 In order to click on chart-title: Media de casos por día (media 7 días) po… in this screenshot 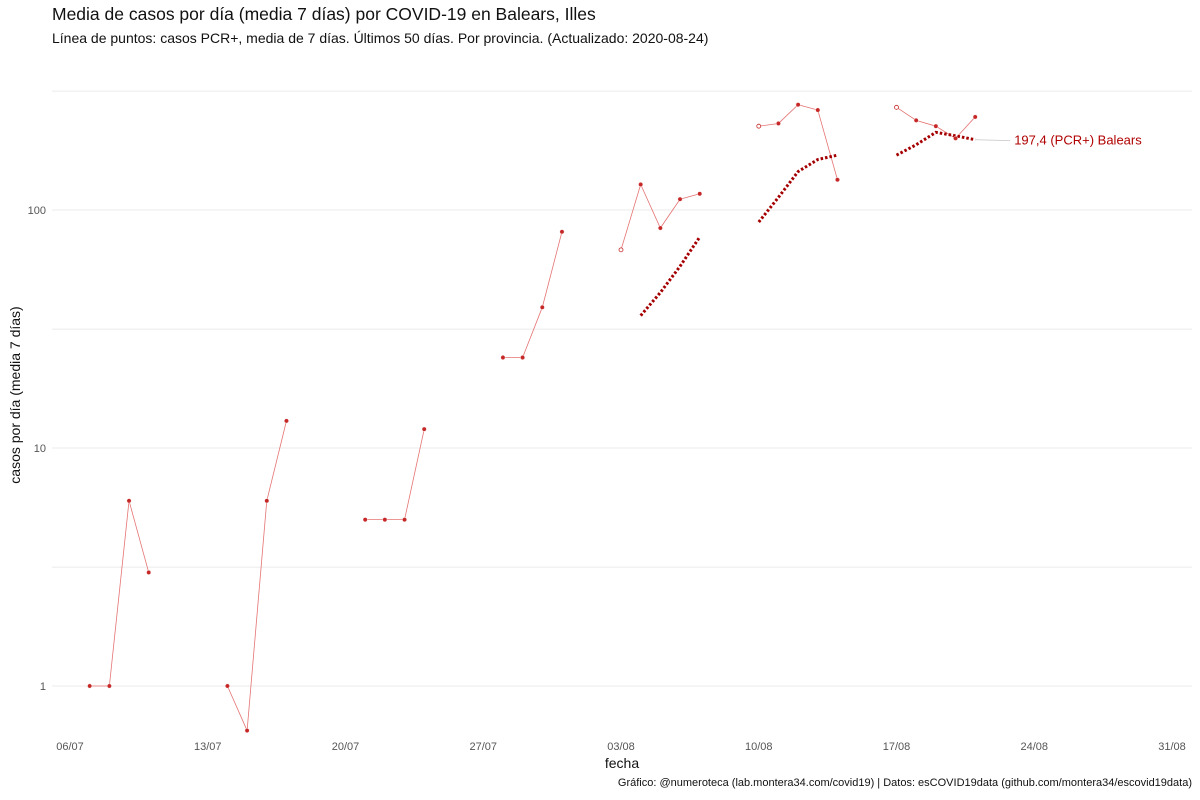, I will do `click(324, 14)`.